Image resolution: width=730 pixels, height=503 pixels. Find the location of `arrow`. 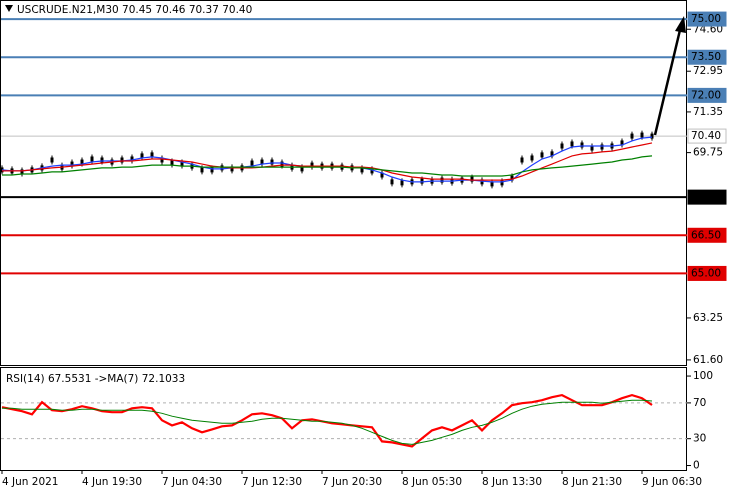

arrow is located at coordinates (667, 82).